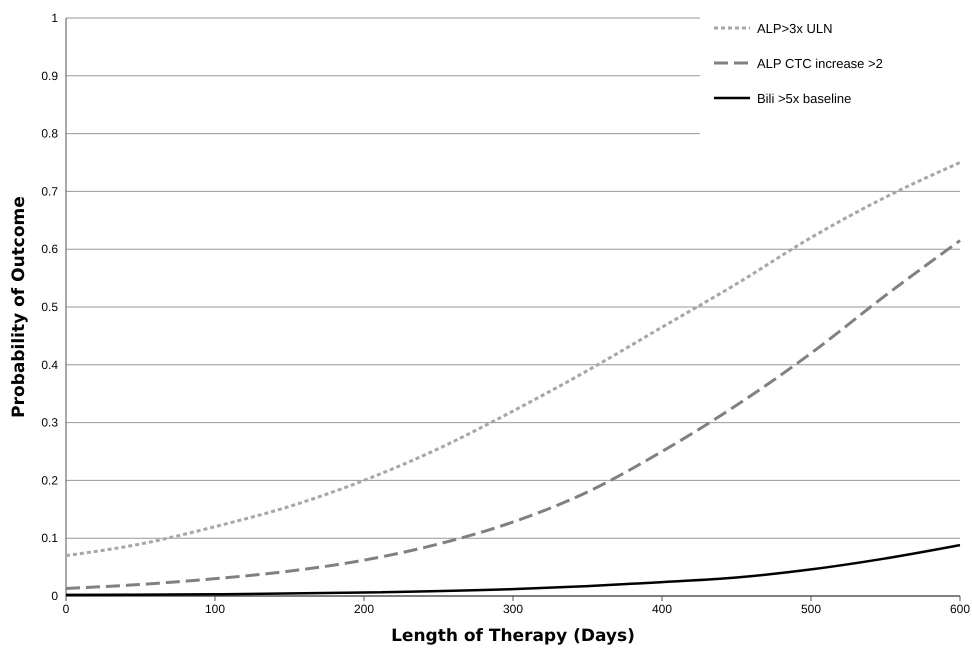 This screenshot has width=972, height=651. Describe the element at coordinates (54, 596) in the screenshot. I see `y-tick-label: 0` at that location.